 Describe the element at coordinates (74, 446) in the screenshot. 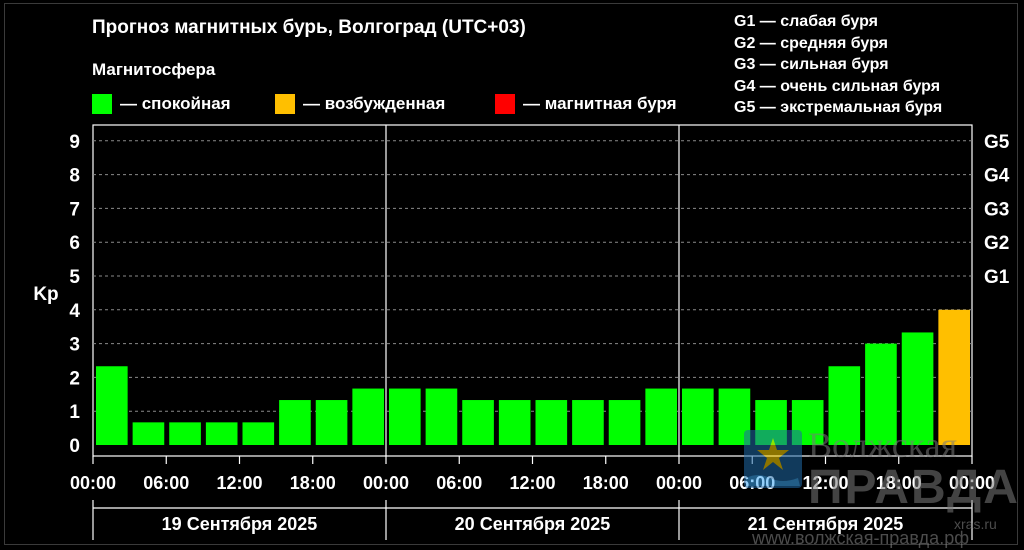

I see `y-tick-label: 0` at that location.